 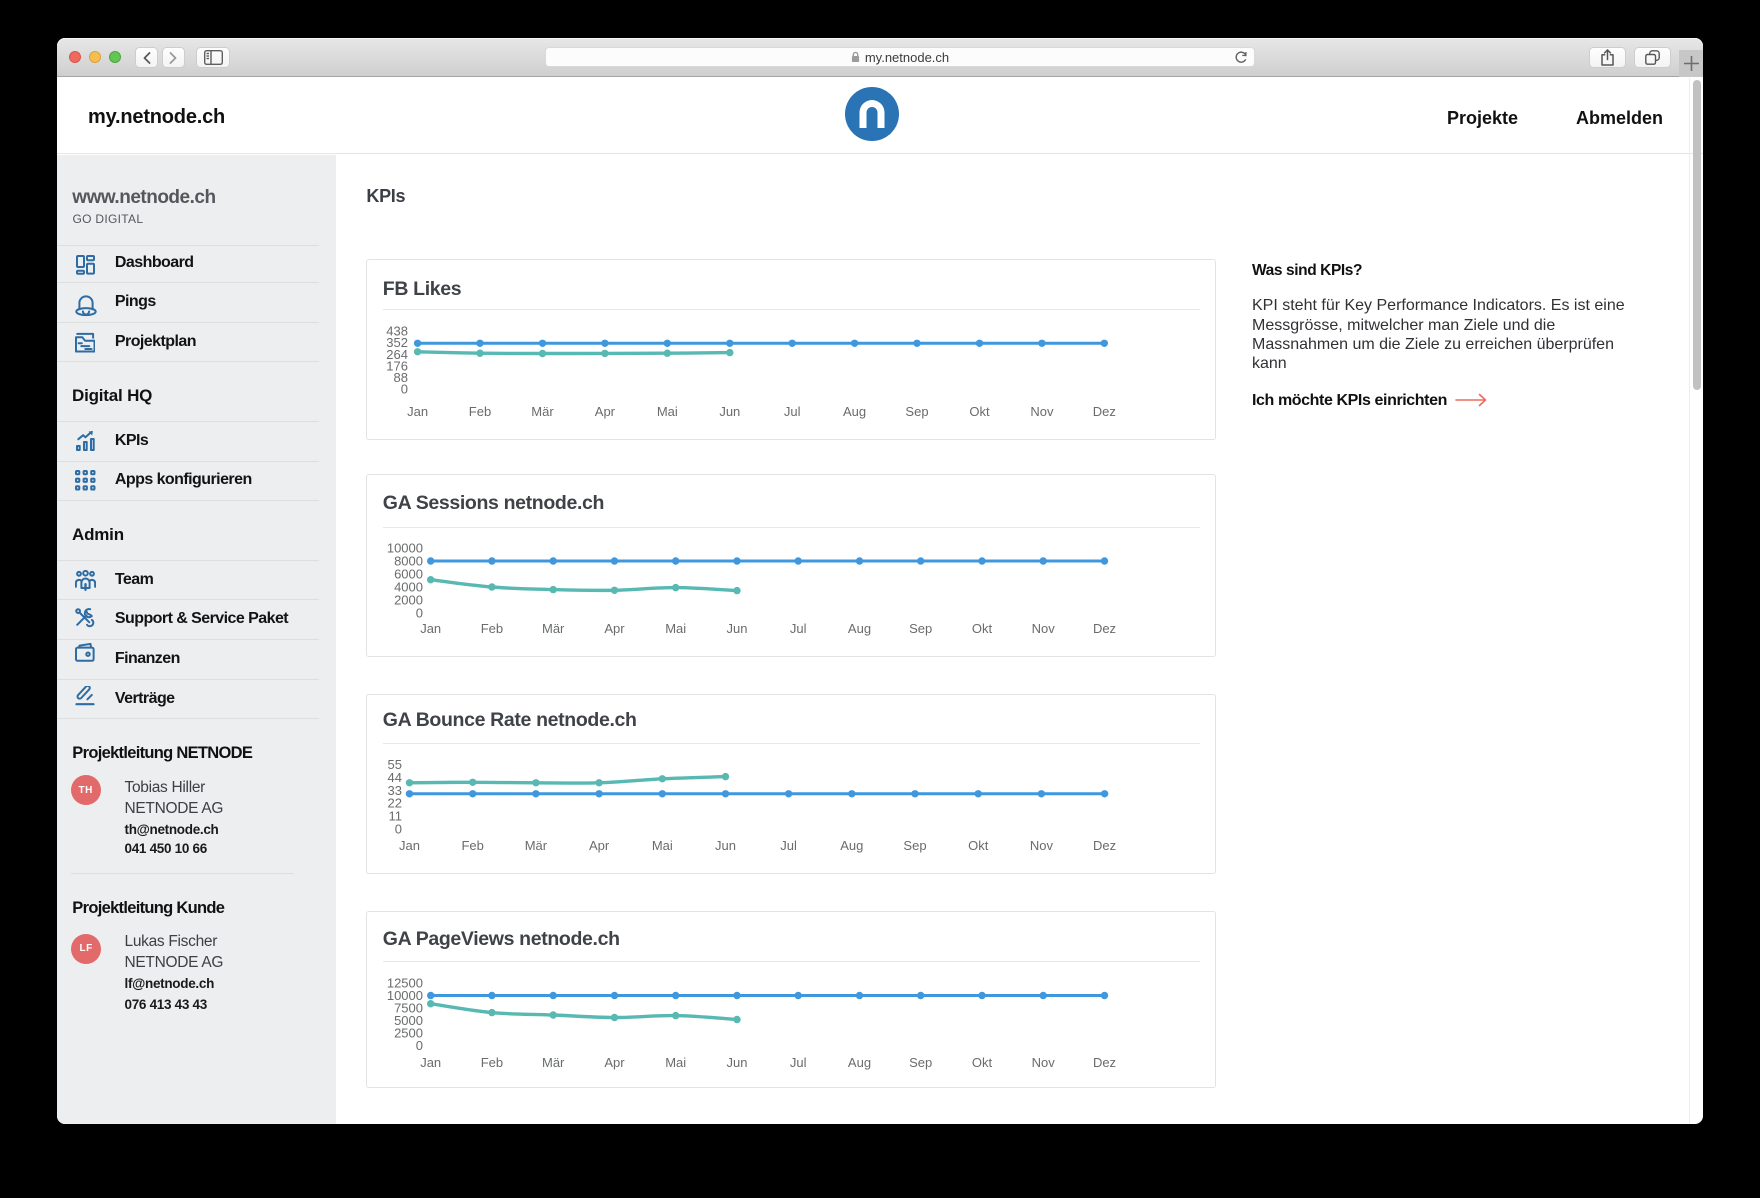 What do you see at coordinates (408, 587) in the screenshot?
I see `svg-text: 4000` at bounding box center [408, 587].